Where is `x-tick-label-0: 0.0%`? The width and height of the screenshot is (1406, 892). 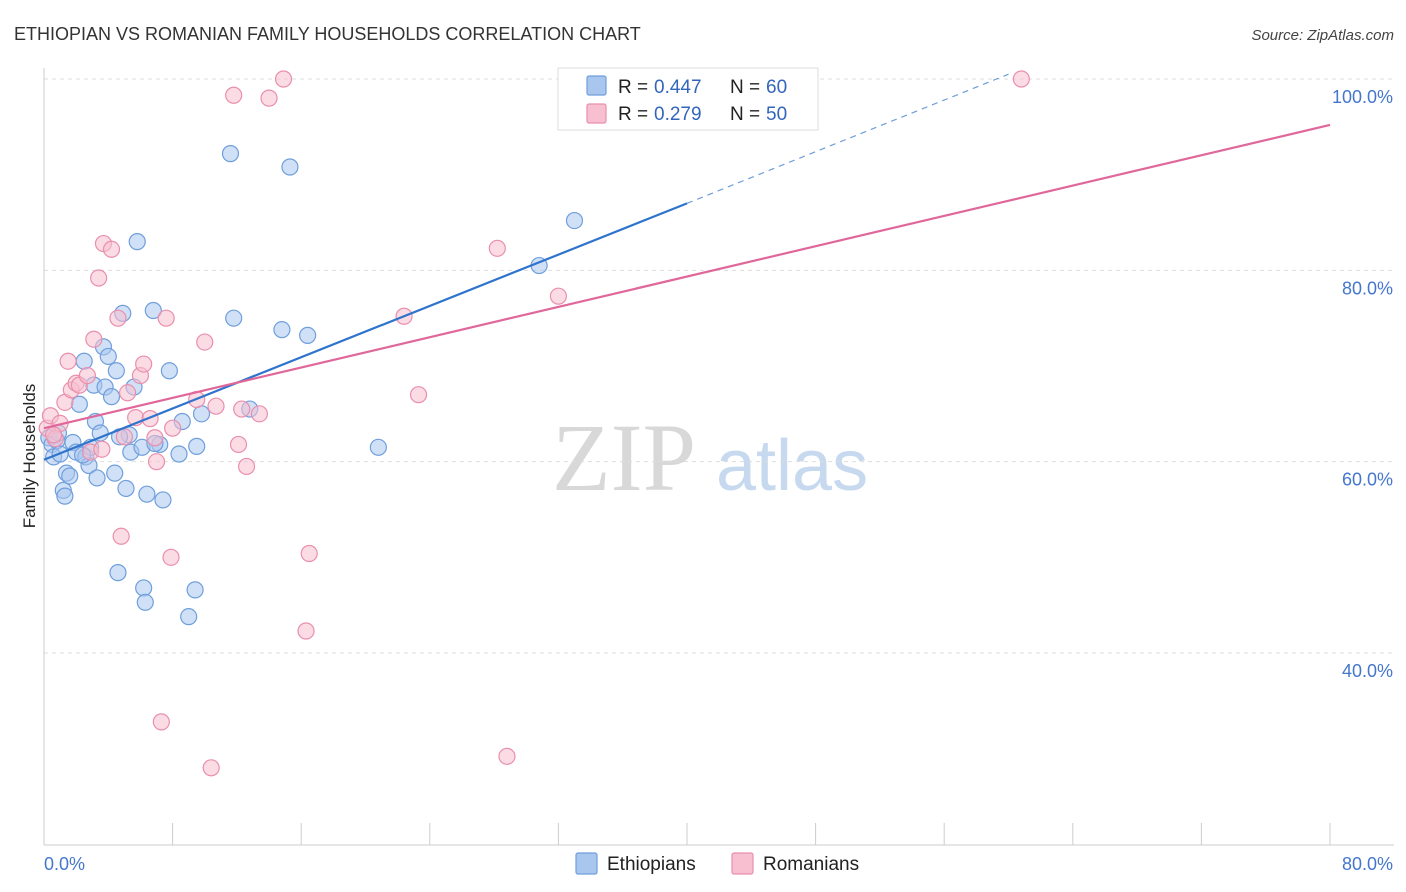
x-tick-label-0: 0.0% is located at coordinates (64, 864).